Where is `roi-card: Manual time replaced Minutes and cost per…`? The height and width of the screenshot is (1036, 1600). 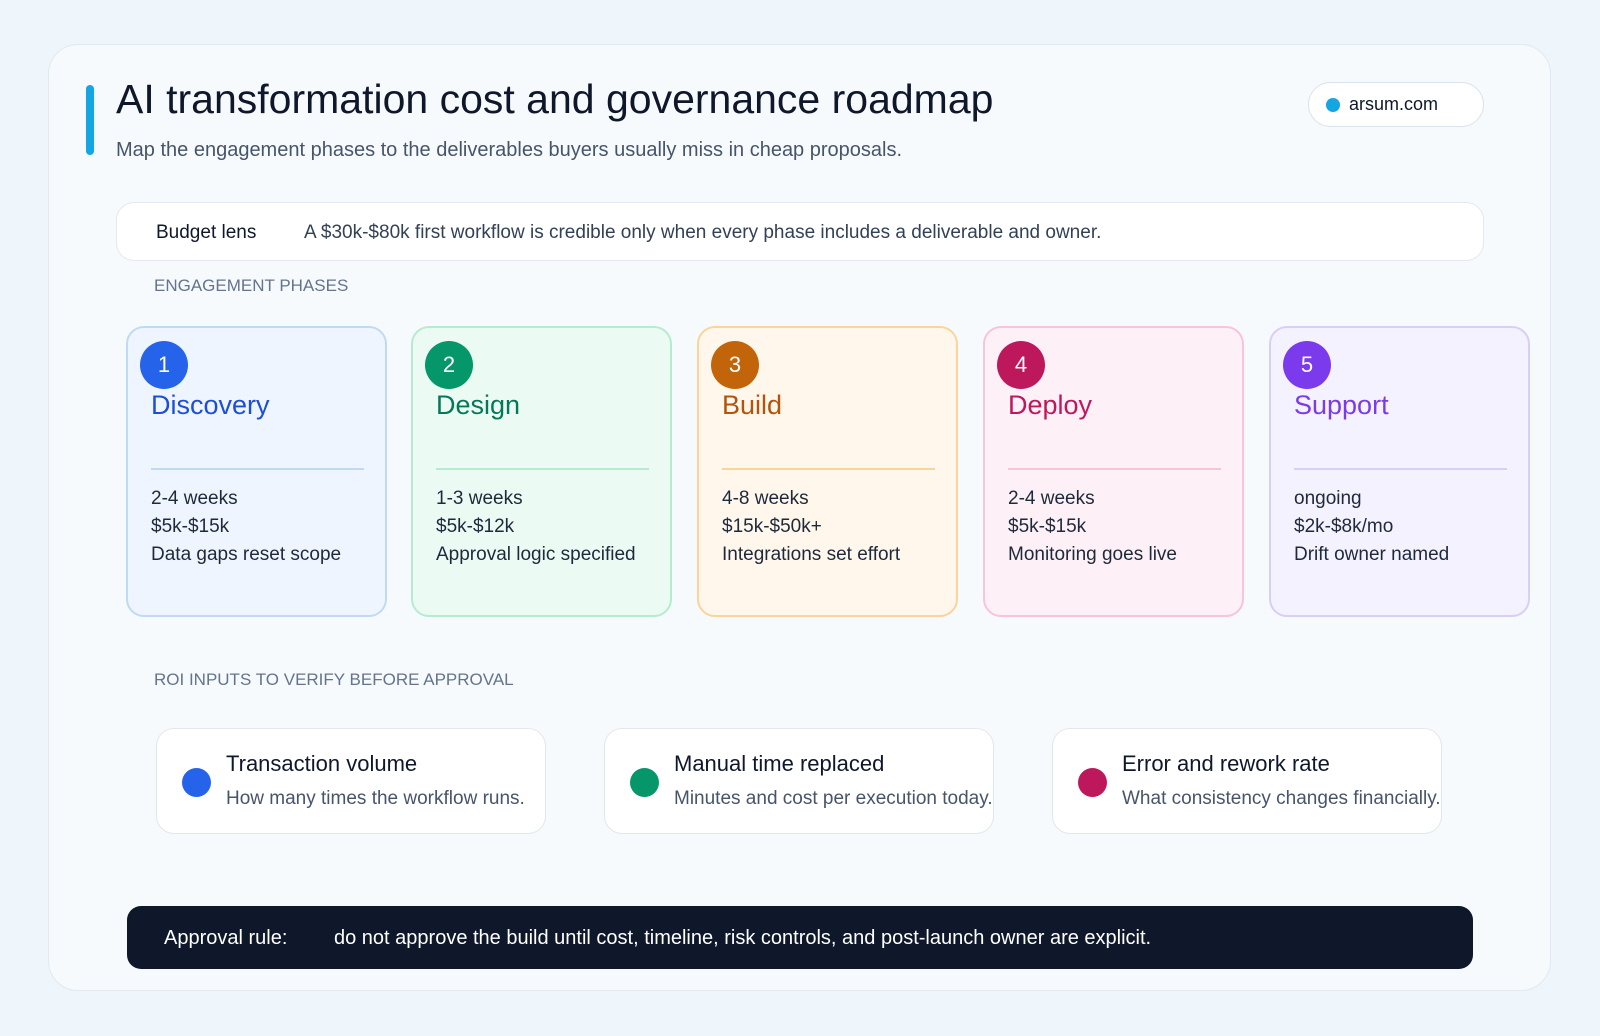 roi-card: Manual time replaced Minutes and cost per… is located at coordinates (799, 781).